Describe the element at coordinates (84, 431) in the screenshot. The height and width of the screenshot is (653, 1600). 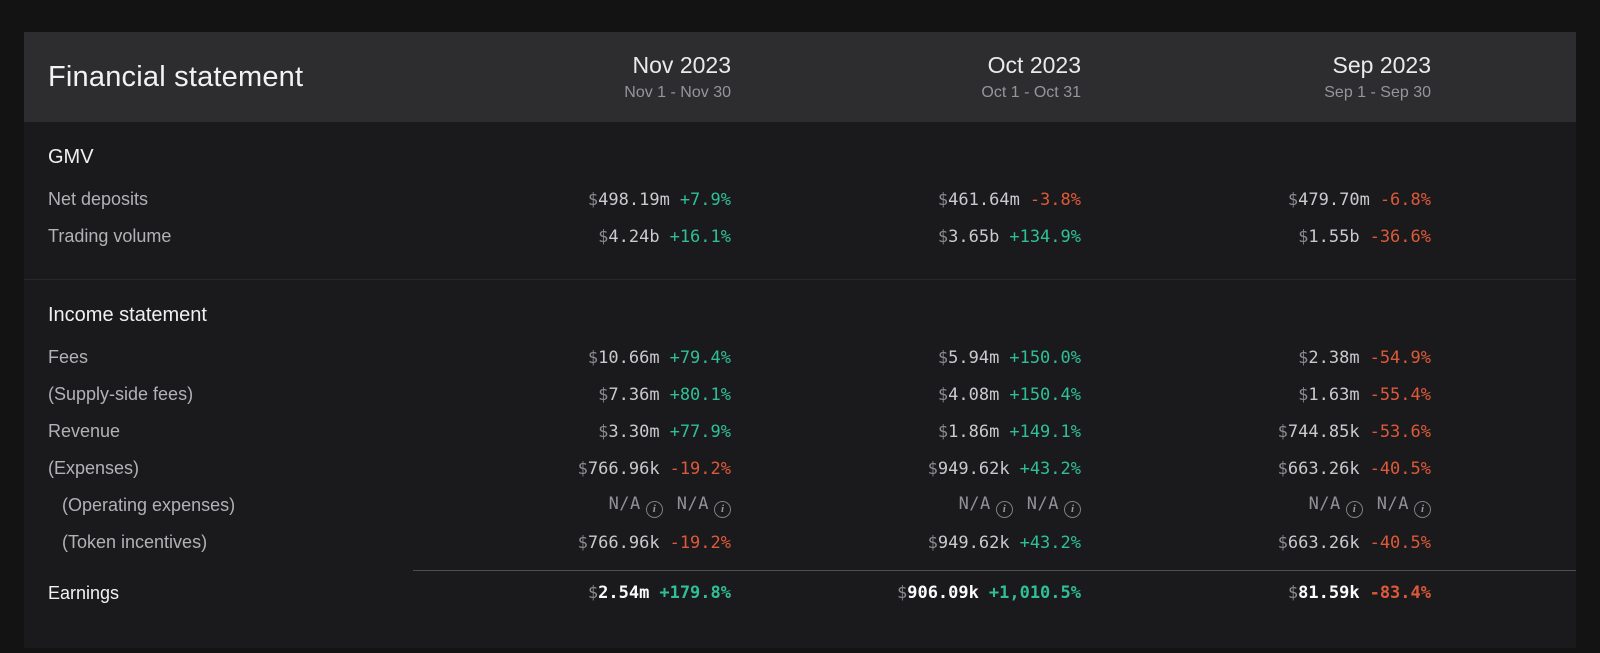
I see `row-label: Revenue` at that location.